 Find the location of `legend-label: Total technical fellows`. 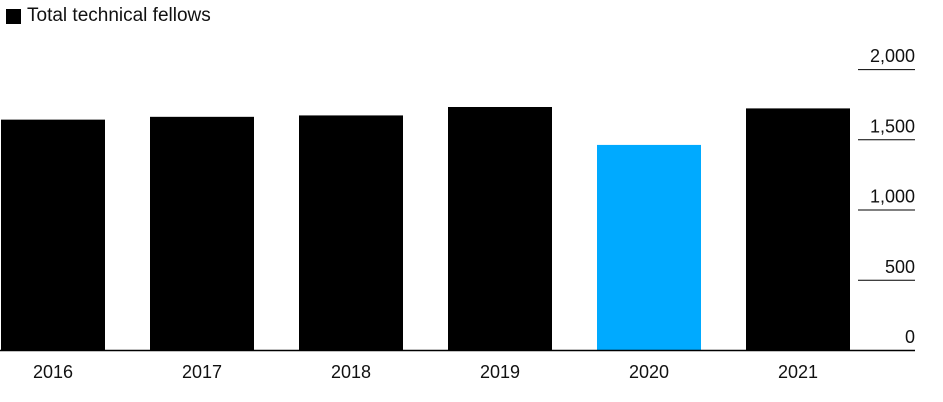

legend-label: Total technical fellows is located at coordinates (119, 15).